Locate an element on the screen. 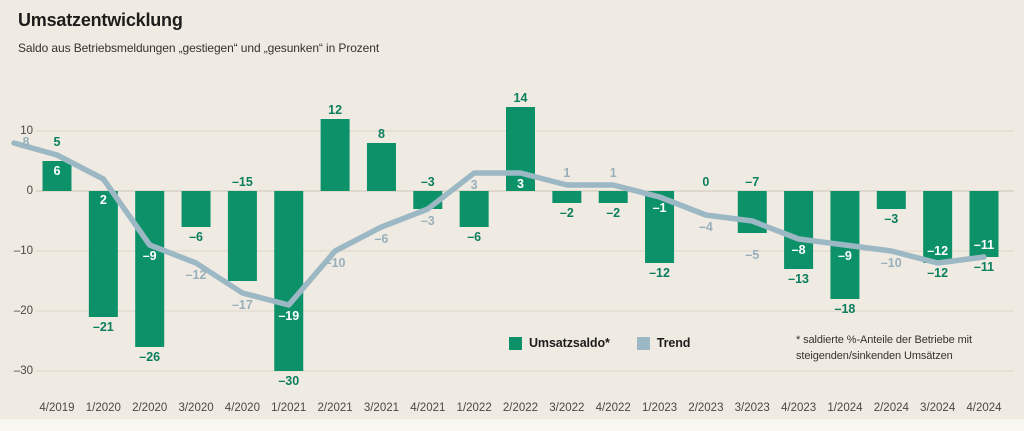  x-tick-label: 3/2022 is located at coordinates (566, 408).